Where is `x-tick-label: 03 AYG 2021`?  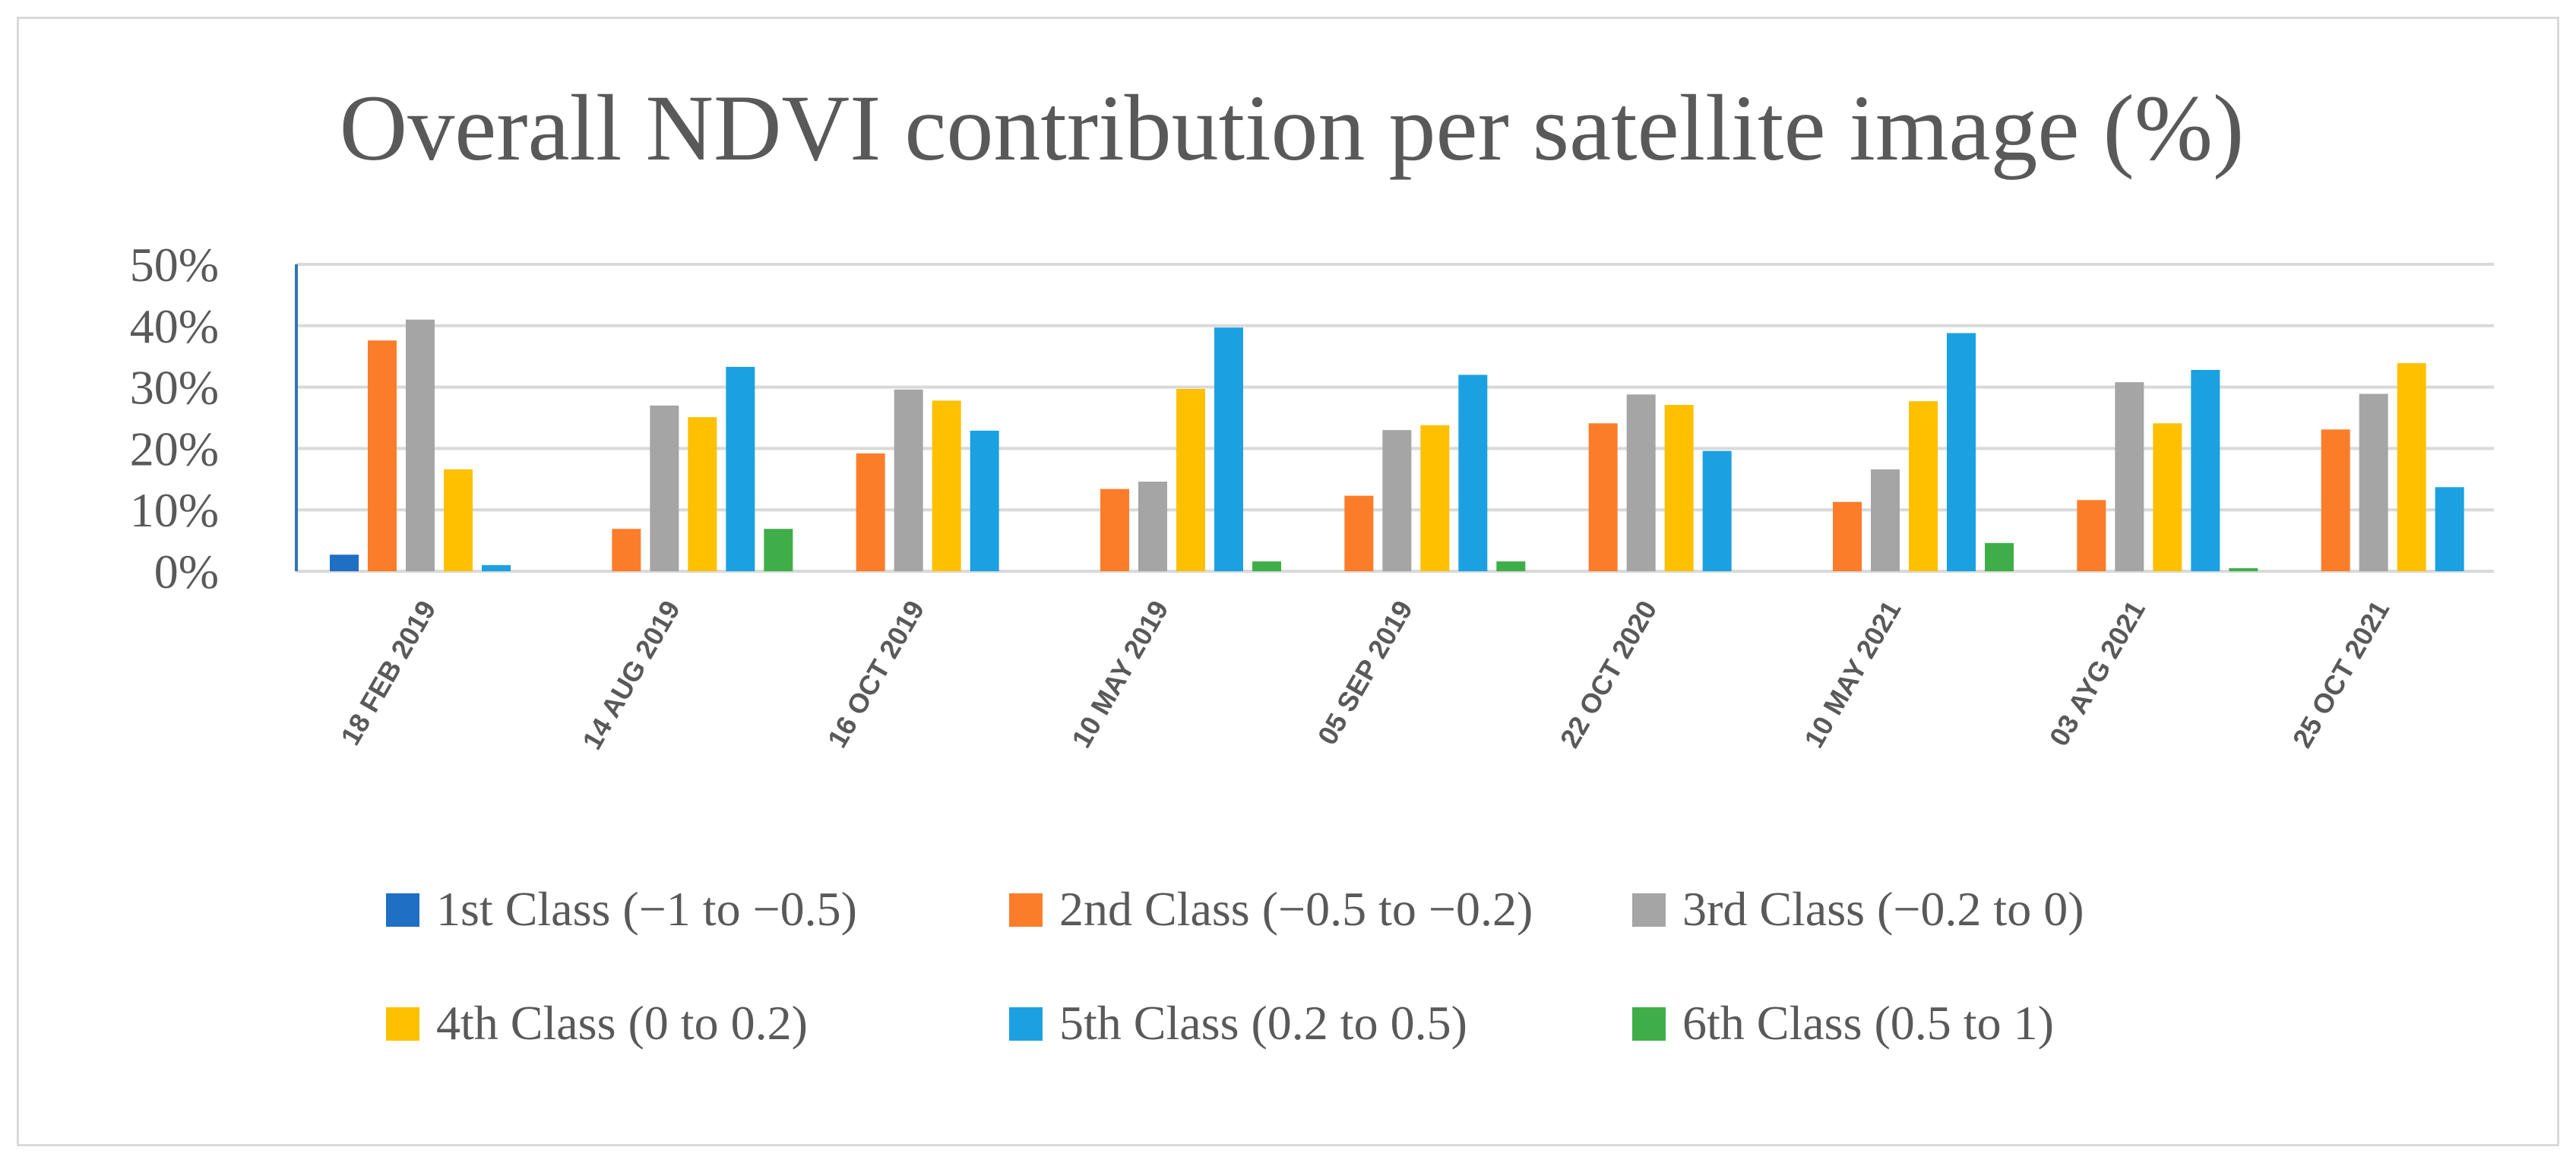
x-tick-label: 03 AYG 2021 is located at coordinates (2097, 673).